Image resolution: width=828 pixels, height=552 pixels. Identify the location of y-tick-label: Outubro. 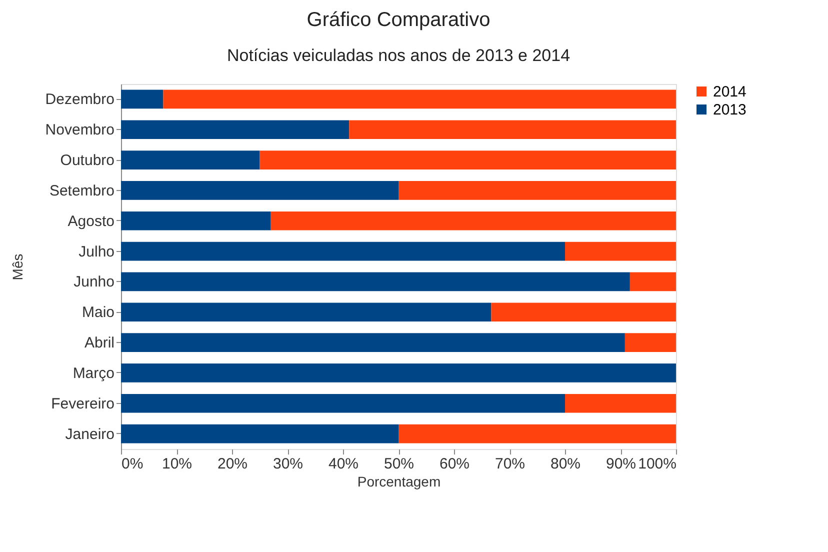
(87, 161).